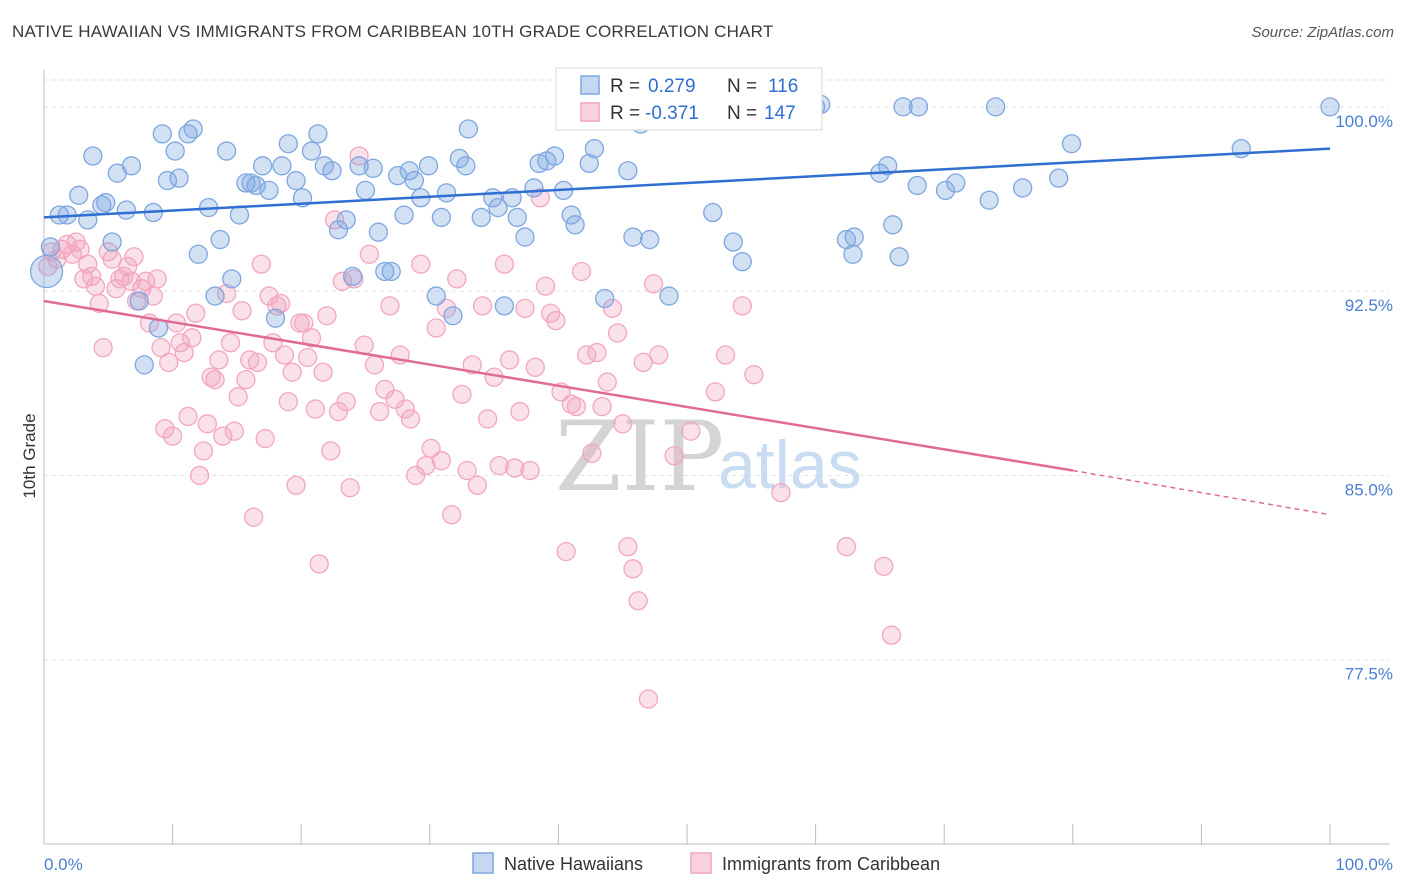  What do you see at coordinates (708, 457) in the screenshot?
I see `watermark: ZIP atlas` at bounding box center [708, 457].